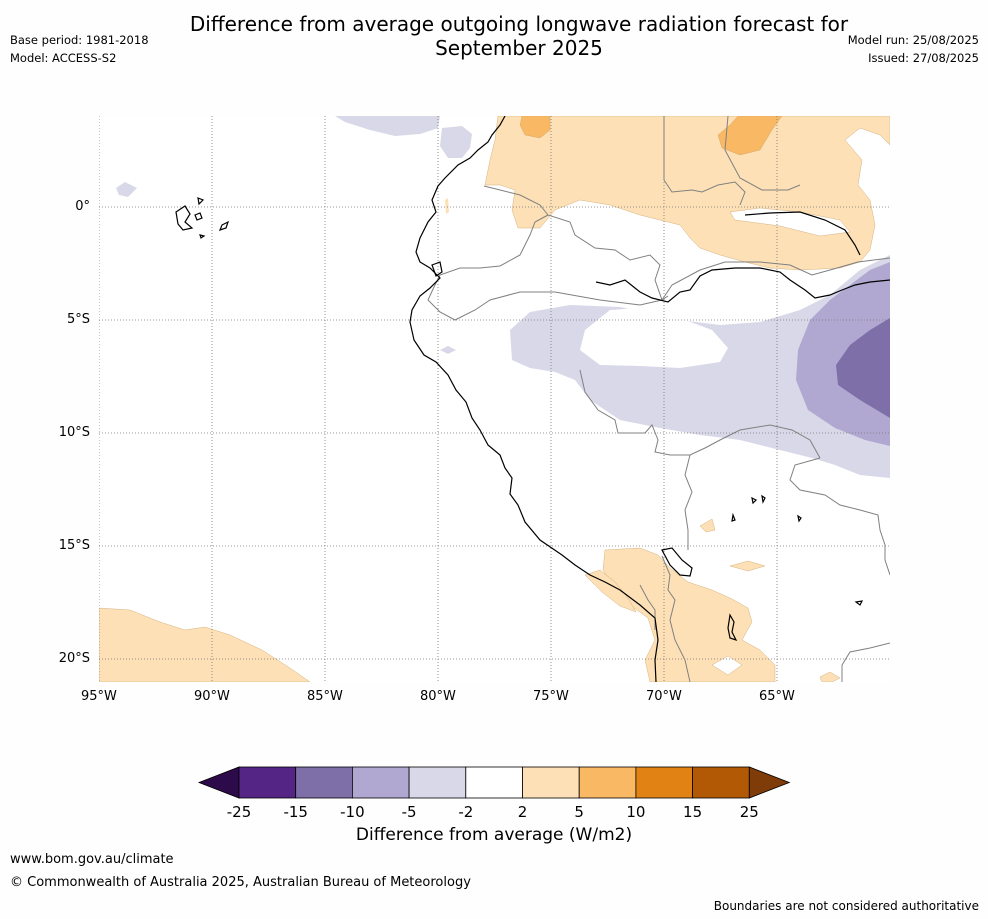 The height and width of the screenshot is (919, 988). What do you see at coordinates (126, 189) in the screenshot?
I see `anomaly-light-purple-isle` at bounding box center [126, 189].